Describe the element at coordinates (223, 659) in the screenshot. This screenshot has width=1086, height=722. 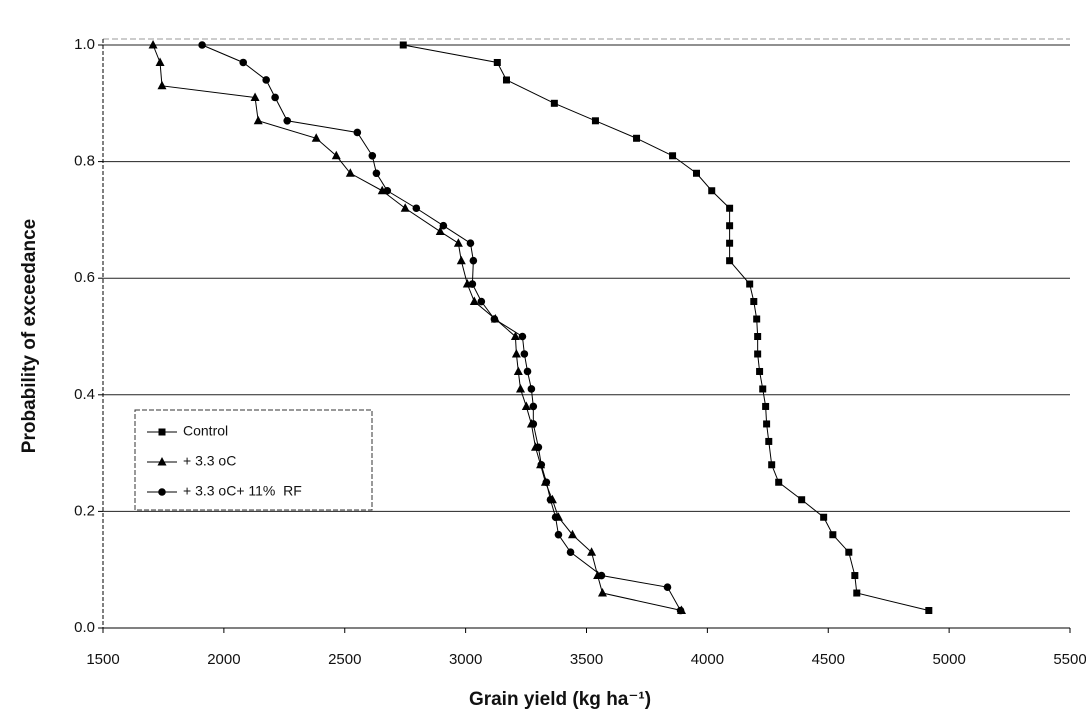
I see `x-tick-label: 2000` at that location.